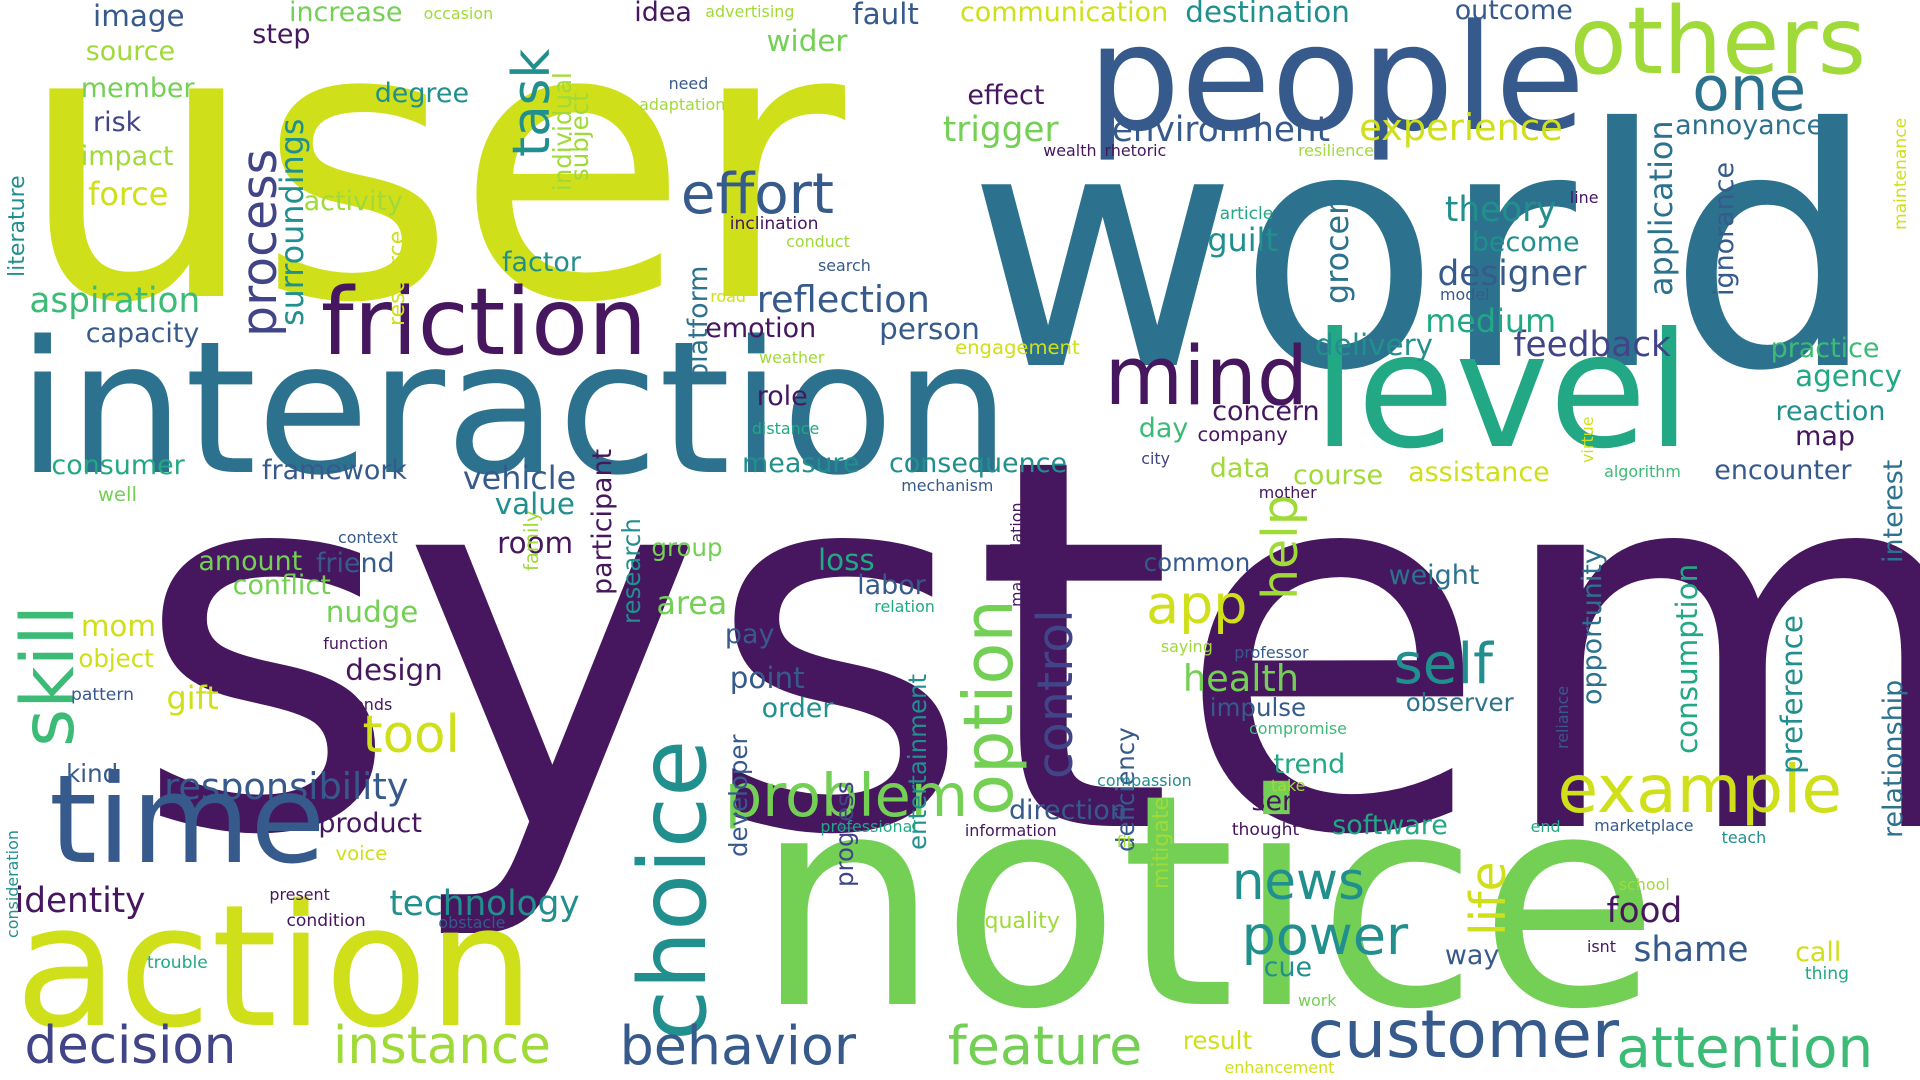 The height and width of the screenshot is (1080, 1920). I want to click on cloud-word: notice, so click(1207, 902).